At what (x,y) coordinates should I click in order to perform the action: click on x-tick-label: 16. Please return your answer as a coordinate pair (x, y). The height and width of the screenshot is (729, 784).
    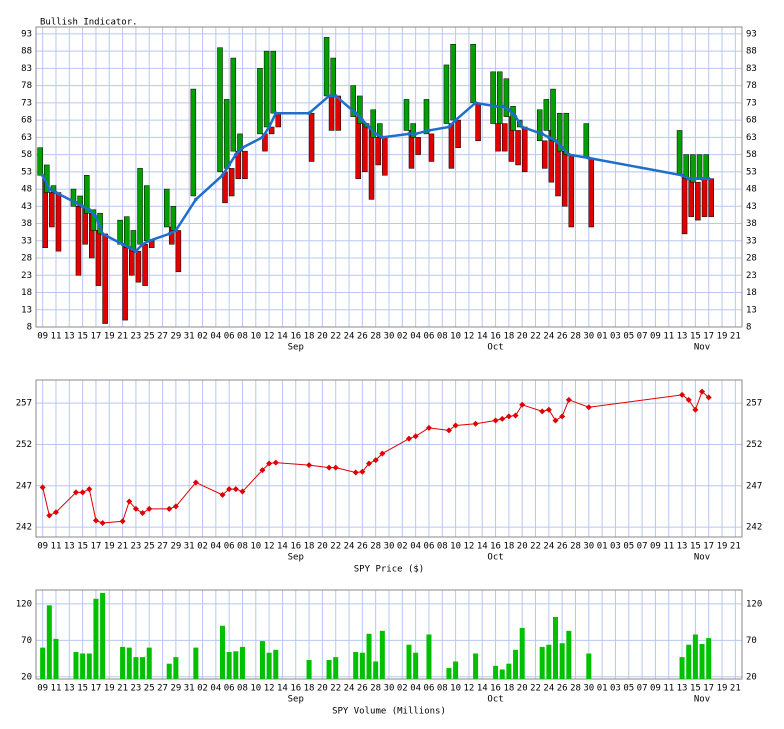
    Looking at the image, I should click on (295, 547).